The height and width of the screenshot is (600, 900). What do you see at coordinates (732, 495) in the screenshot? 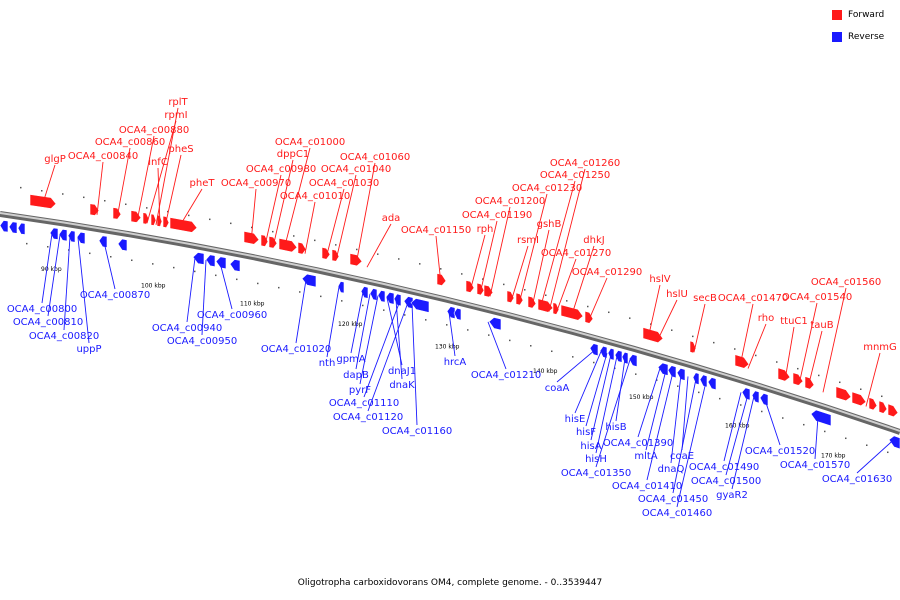
I see `reverse-gene-label: gyaR2` at bounding box center [732, 495].